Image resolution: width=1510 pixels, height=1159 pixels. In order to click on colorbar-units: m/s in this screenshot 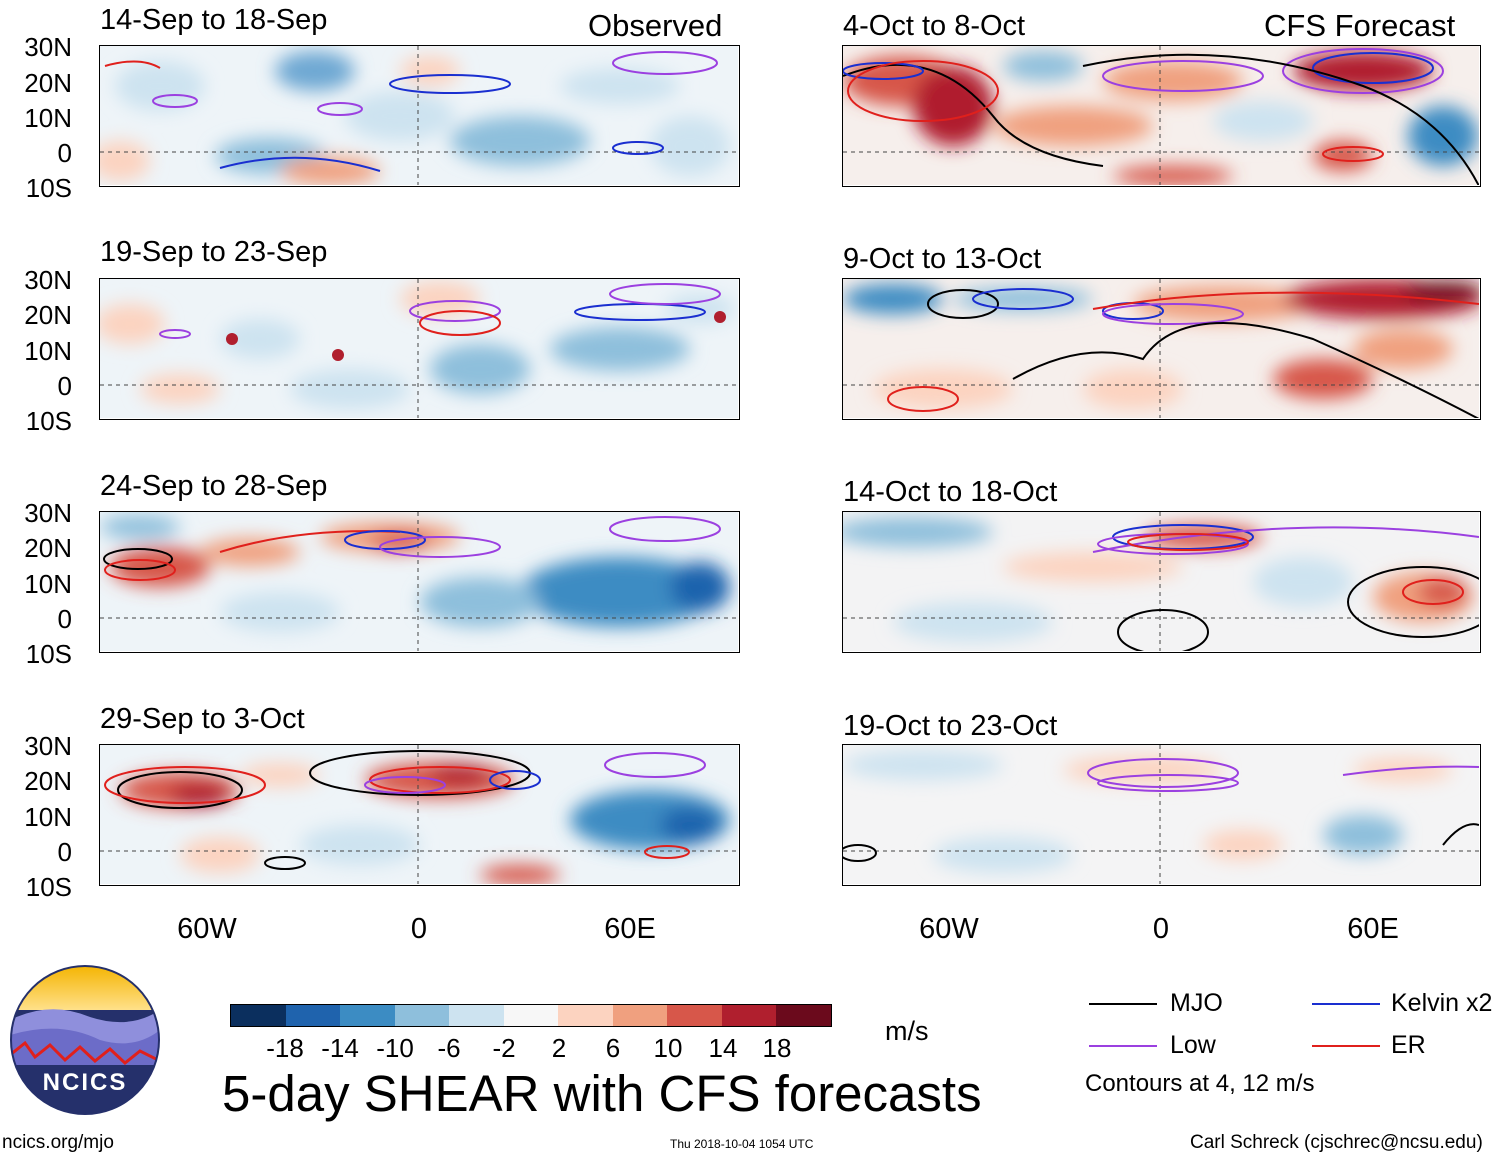, I will do `click(907, 1031)`.